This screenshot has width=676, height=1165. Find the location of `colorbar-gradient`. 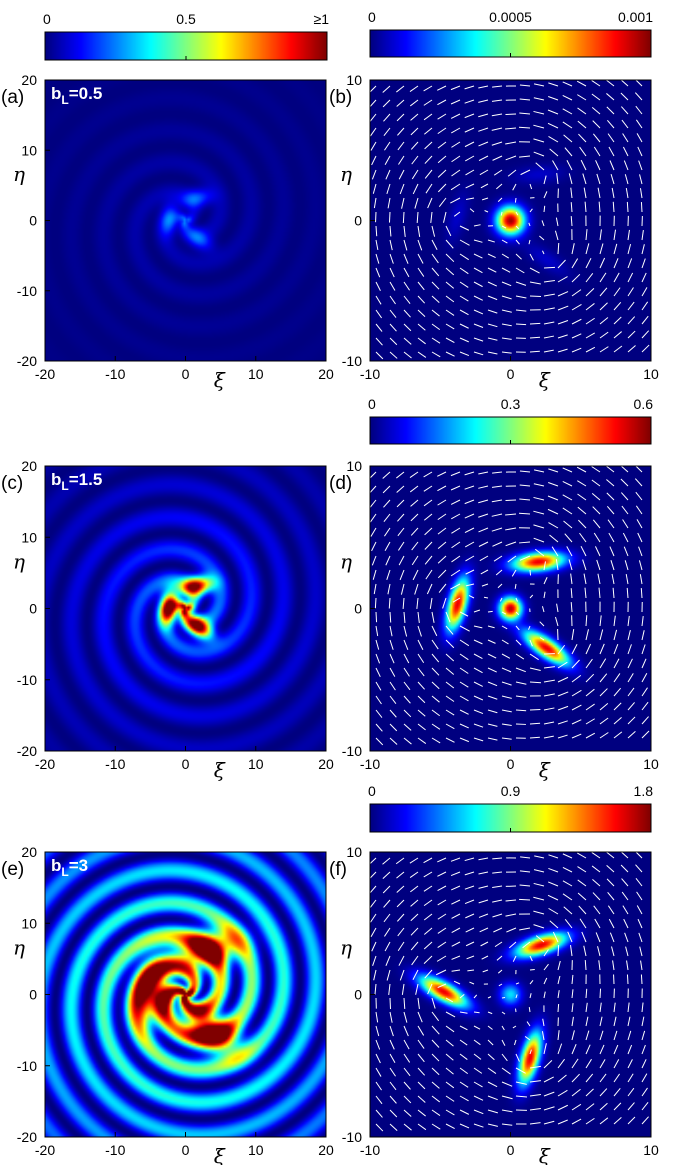

colorbar-gradient is located at coordinates (510, 818).